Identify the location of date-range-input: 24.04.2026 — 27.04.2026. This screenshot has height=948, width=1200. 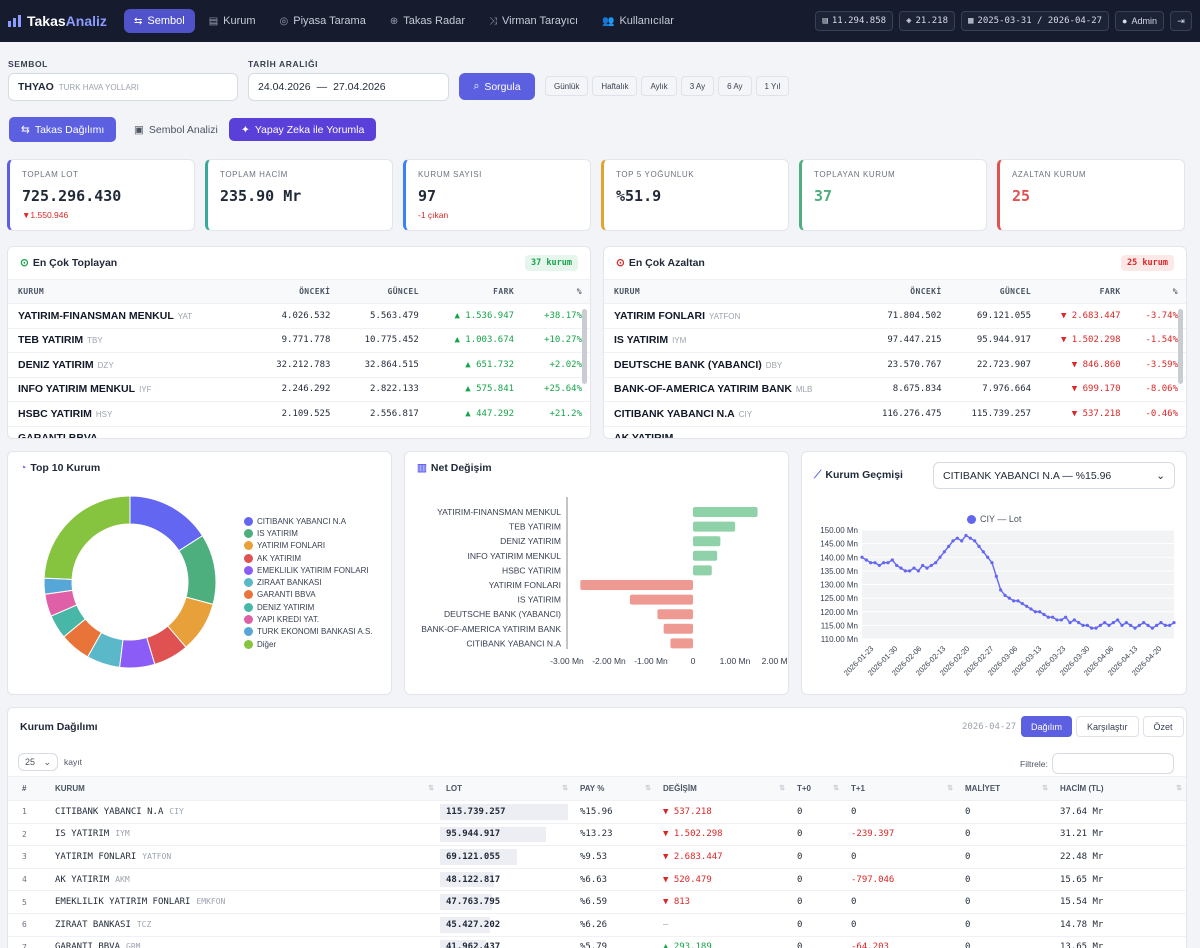
(348, 87).